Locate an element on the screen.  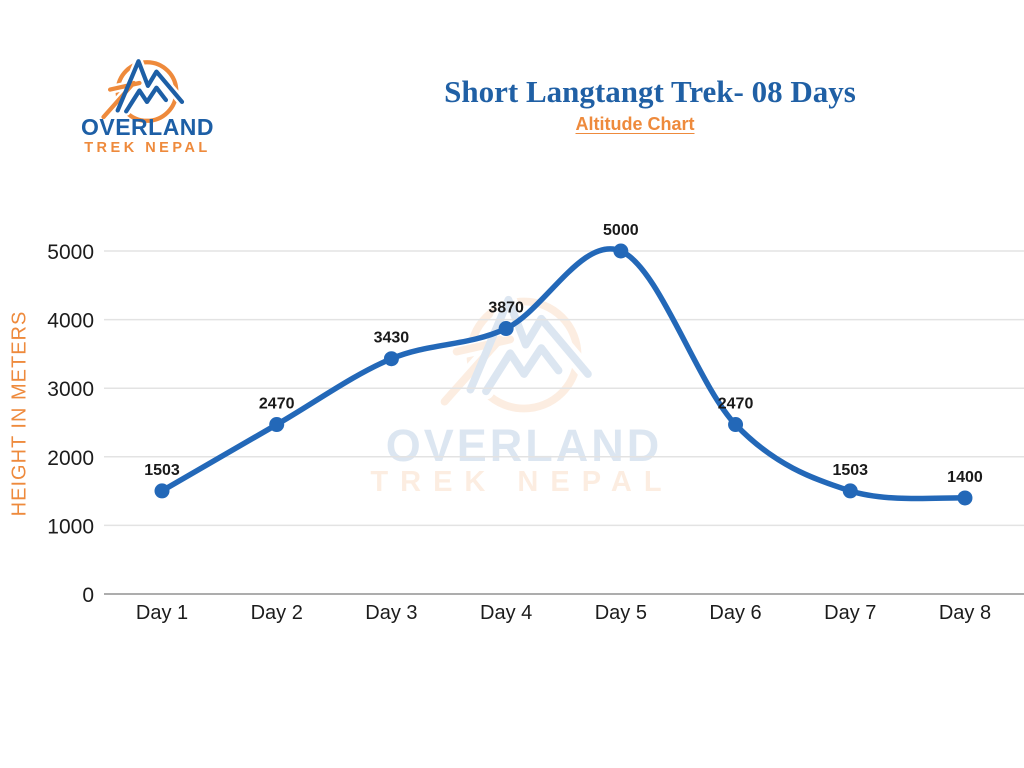
x-tick-label: Day 2 is located at coordinates (277, 613).